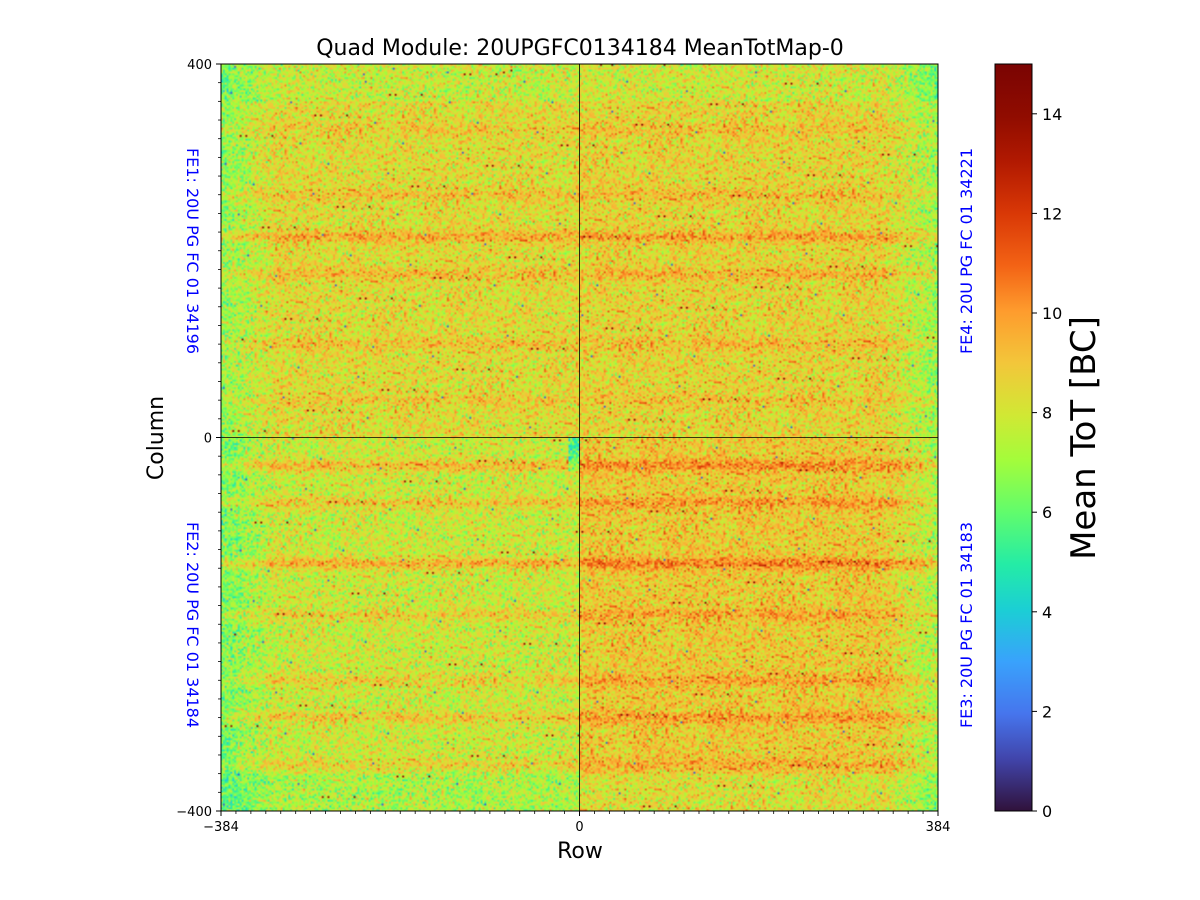 The width and height of the screenshot is (1200, 900). What do you see at coordinates (198, 439) in the screenshot?
I see `y-axis-ticks: 400 0 −400` at bounding box center [198, 439].